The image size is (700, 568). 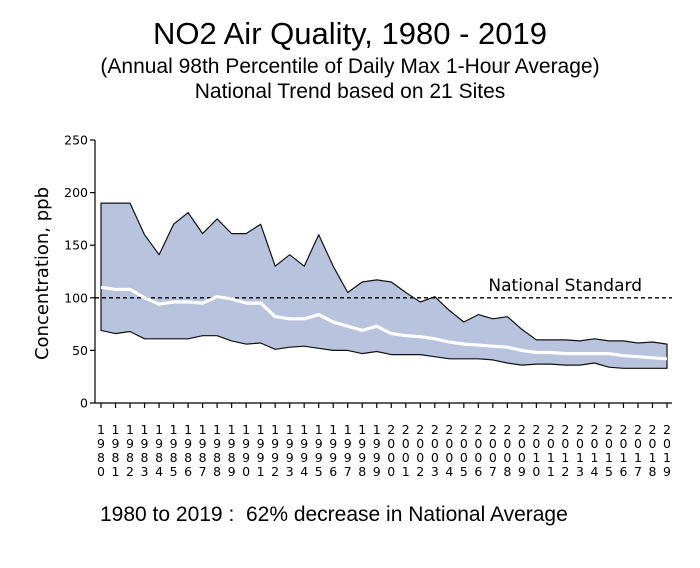 What do you see at coordinates (350, 33) in the screenshot?
I see `chart-title: NO2 Air Quality, 1980 - 2019` at bounding box center [350, 33].